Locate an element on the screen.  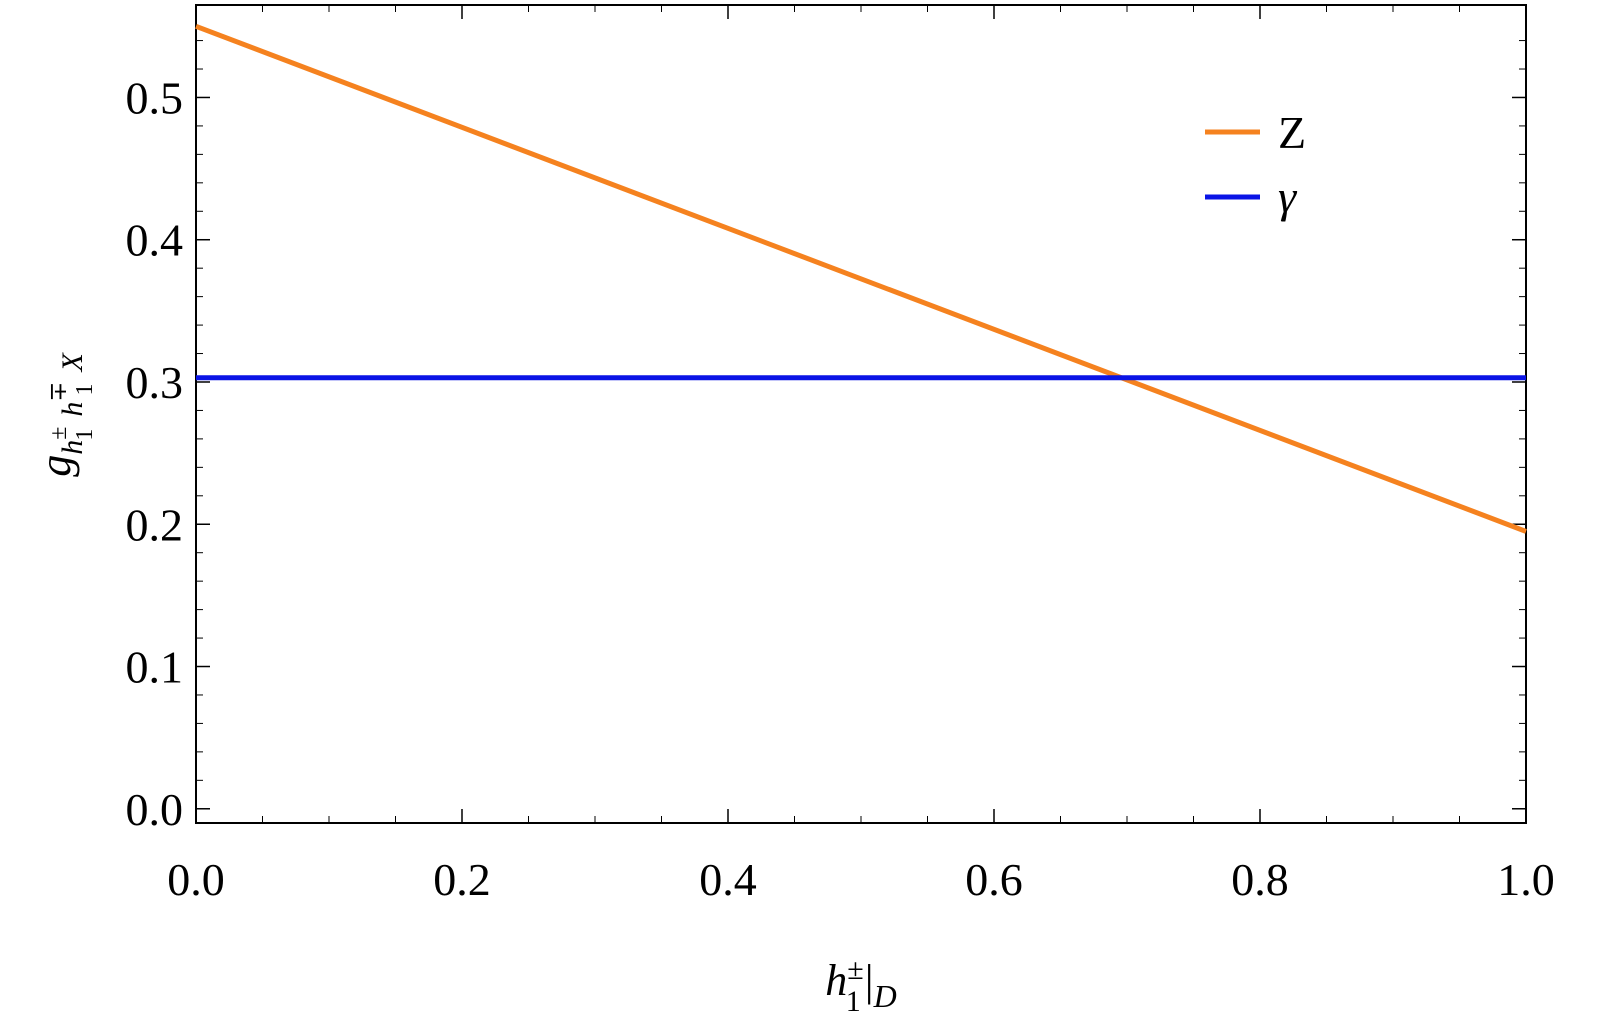
legend-label-gamma: γ is located at coordinates (1288, 196).